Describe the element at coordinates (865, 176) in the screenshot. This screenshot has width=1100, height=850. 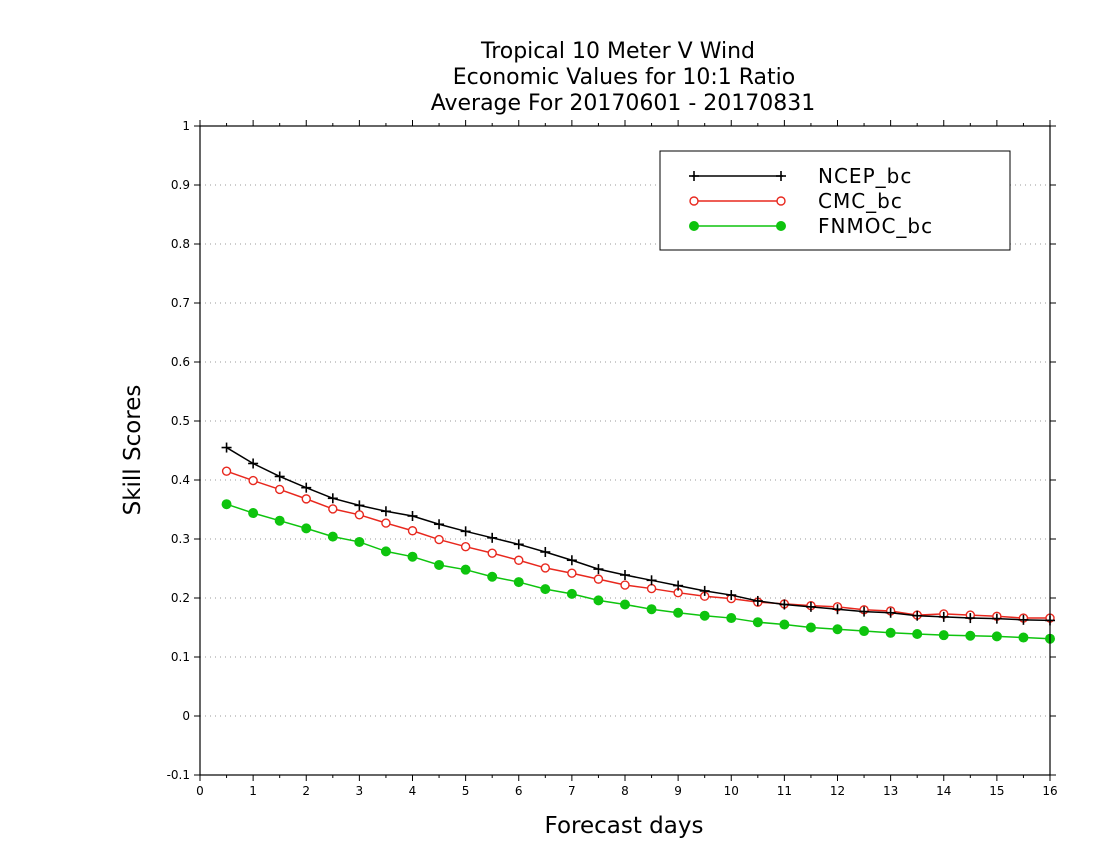
I see `legend-label: NCEP_bc` at that location.